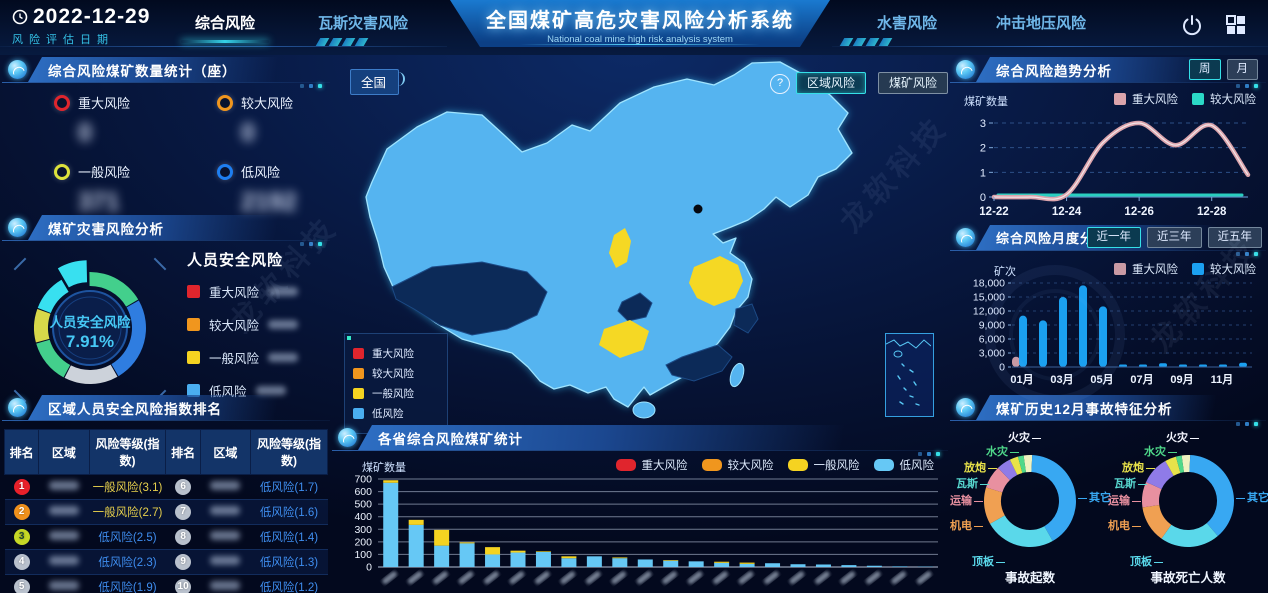 This screenshot has width=1268, height=593. I want to click on south-china-sea-inset, so click(909, 375).